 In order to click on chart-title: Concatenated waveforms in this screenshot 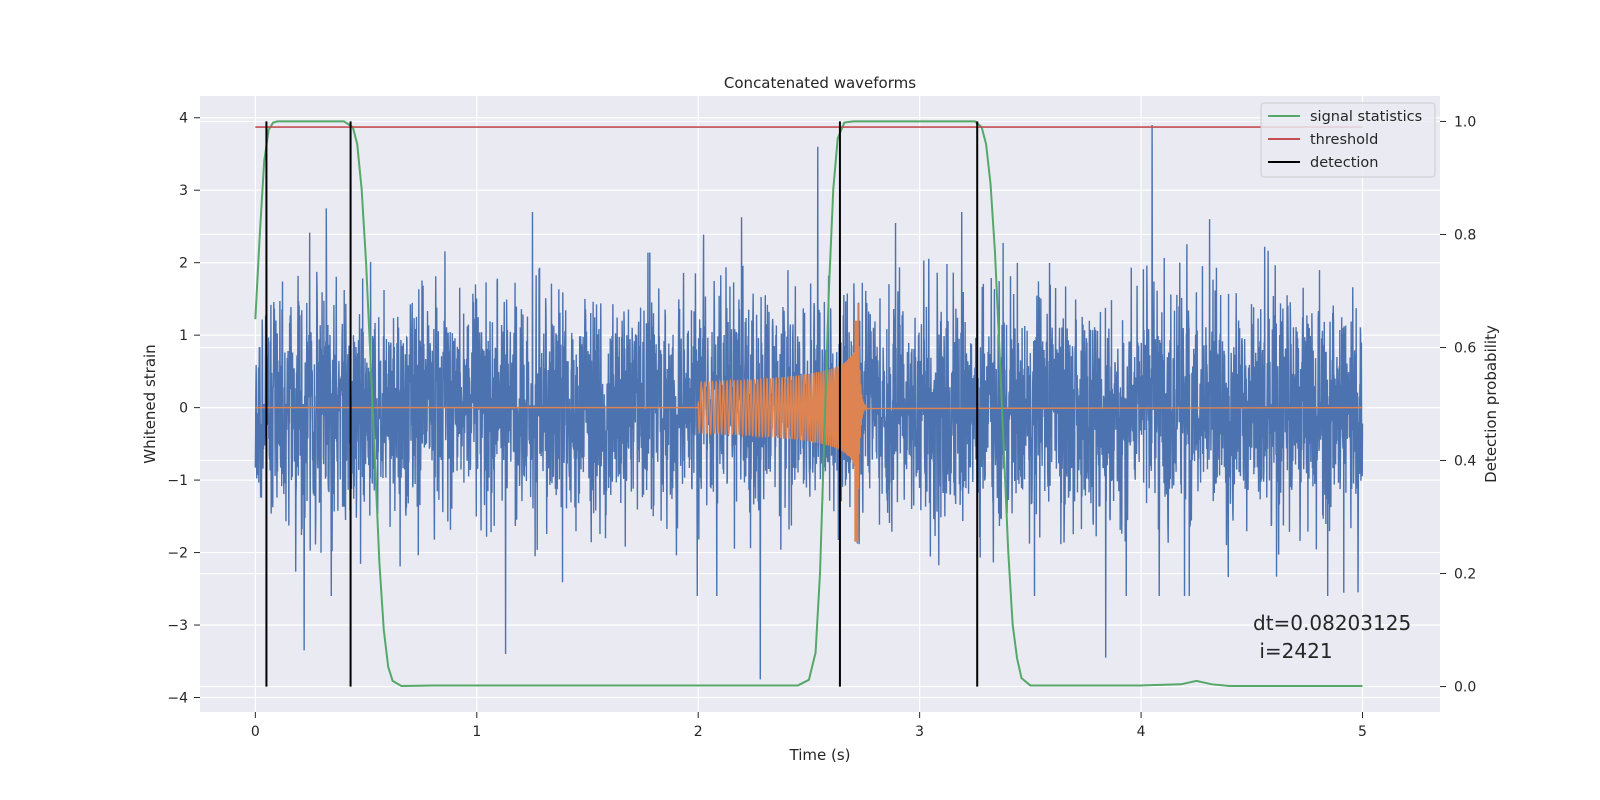, I will do `click(820, 83)`.